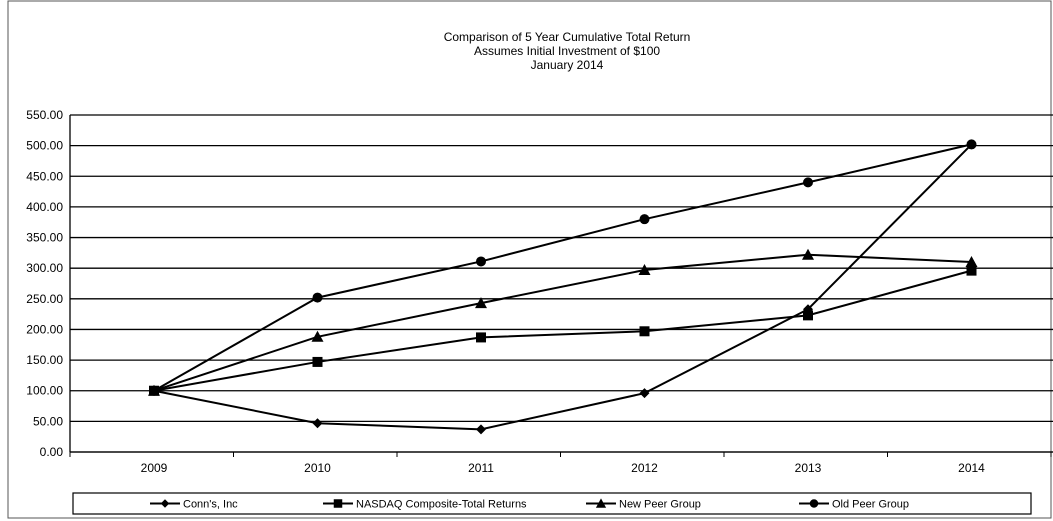 This screenshot has height=521, width=1053. Describe the element at coordinates (44, 360) in the screenshot. I see `y-tick-label: 150.00` at that location.